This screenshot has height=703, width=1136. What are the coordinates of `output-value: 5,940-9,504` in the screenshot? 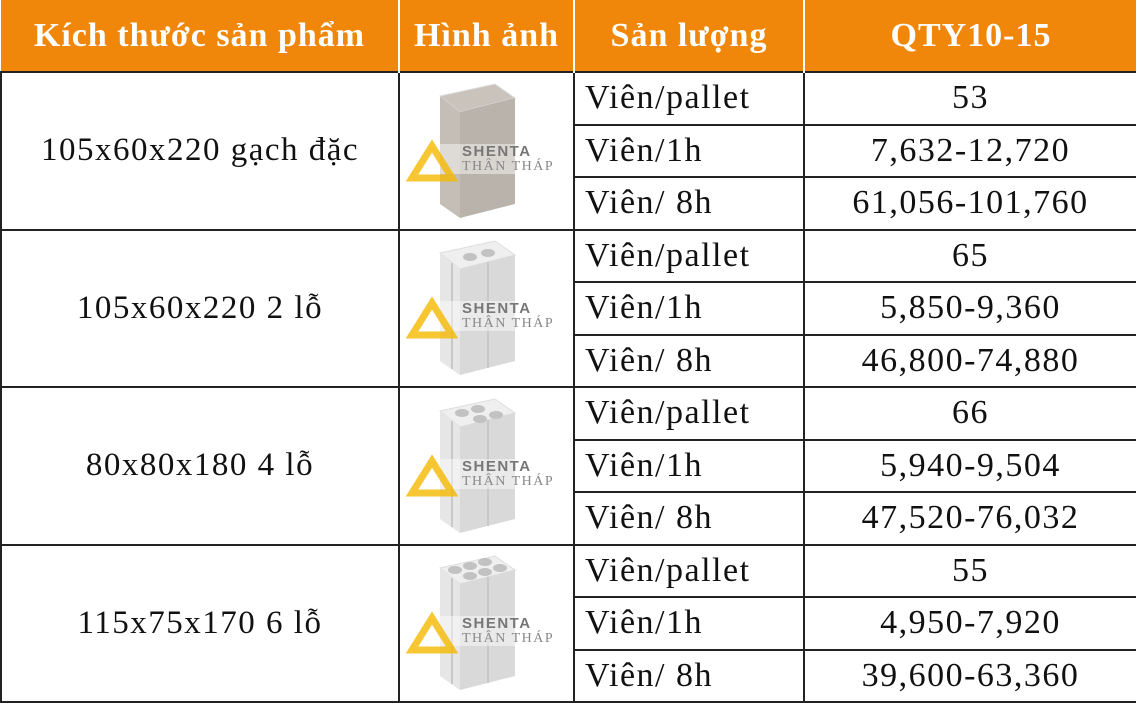 It's located at (969, 465).